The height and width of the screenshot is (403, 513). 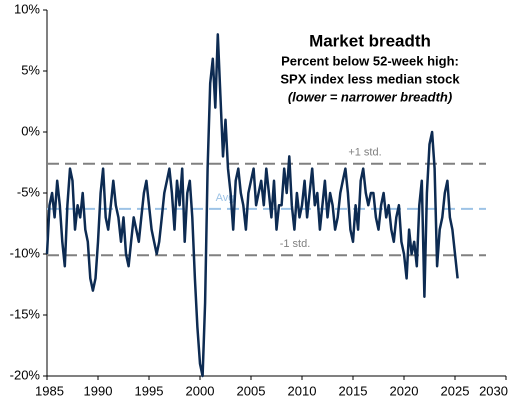 What do you see at coordinates (25, 313) in the screenshot?
I see `y-tick-label: -15%` at bounding box center [25, 313].